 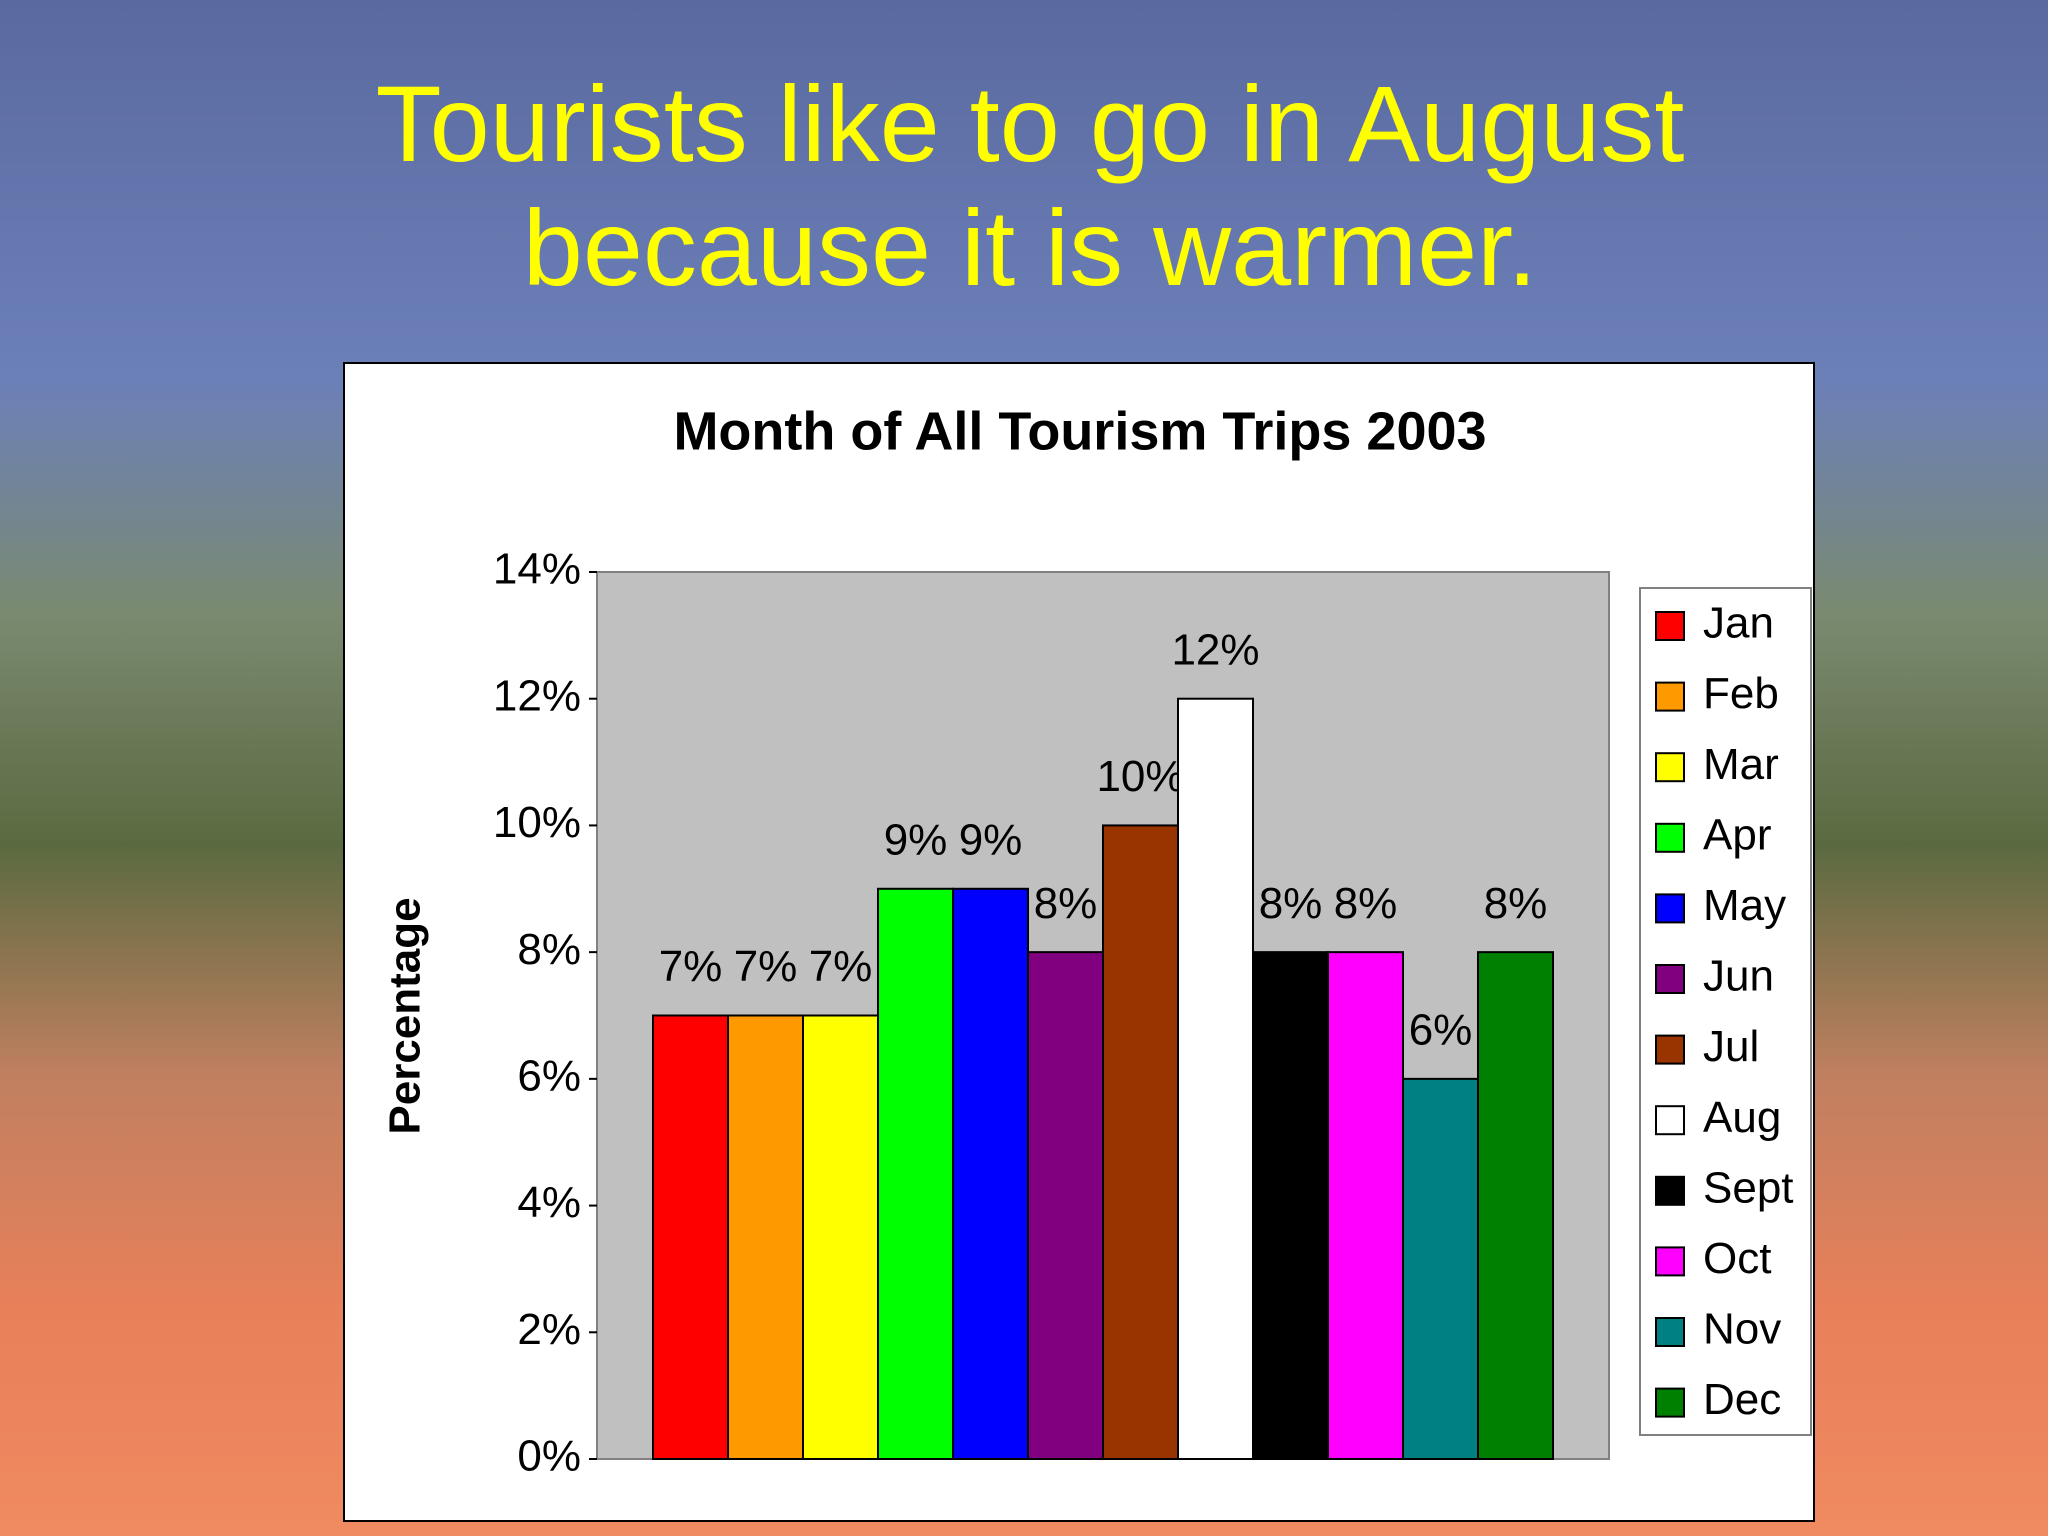 I want to click on y-tick-label: 4%, so click(x=549, y=1202).